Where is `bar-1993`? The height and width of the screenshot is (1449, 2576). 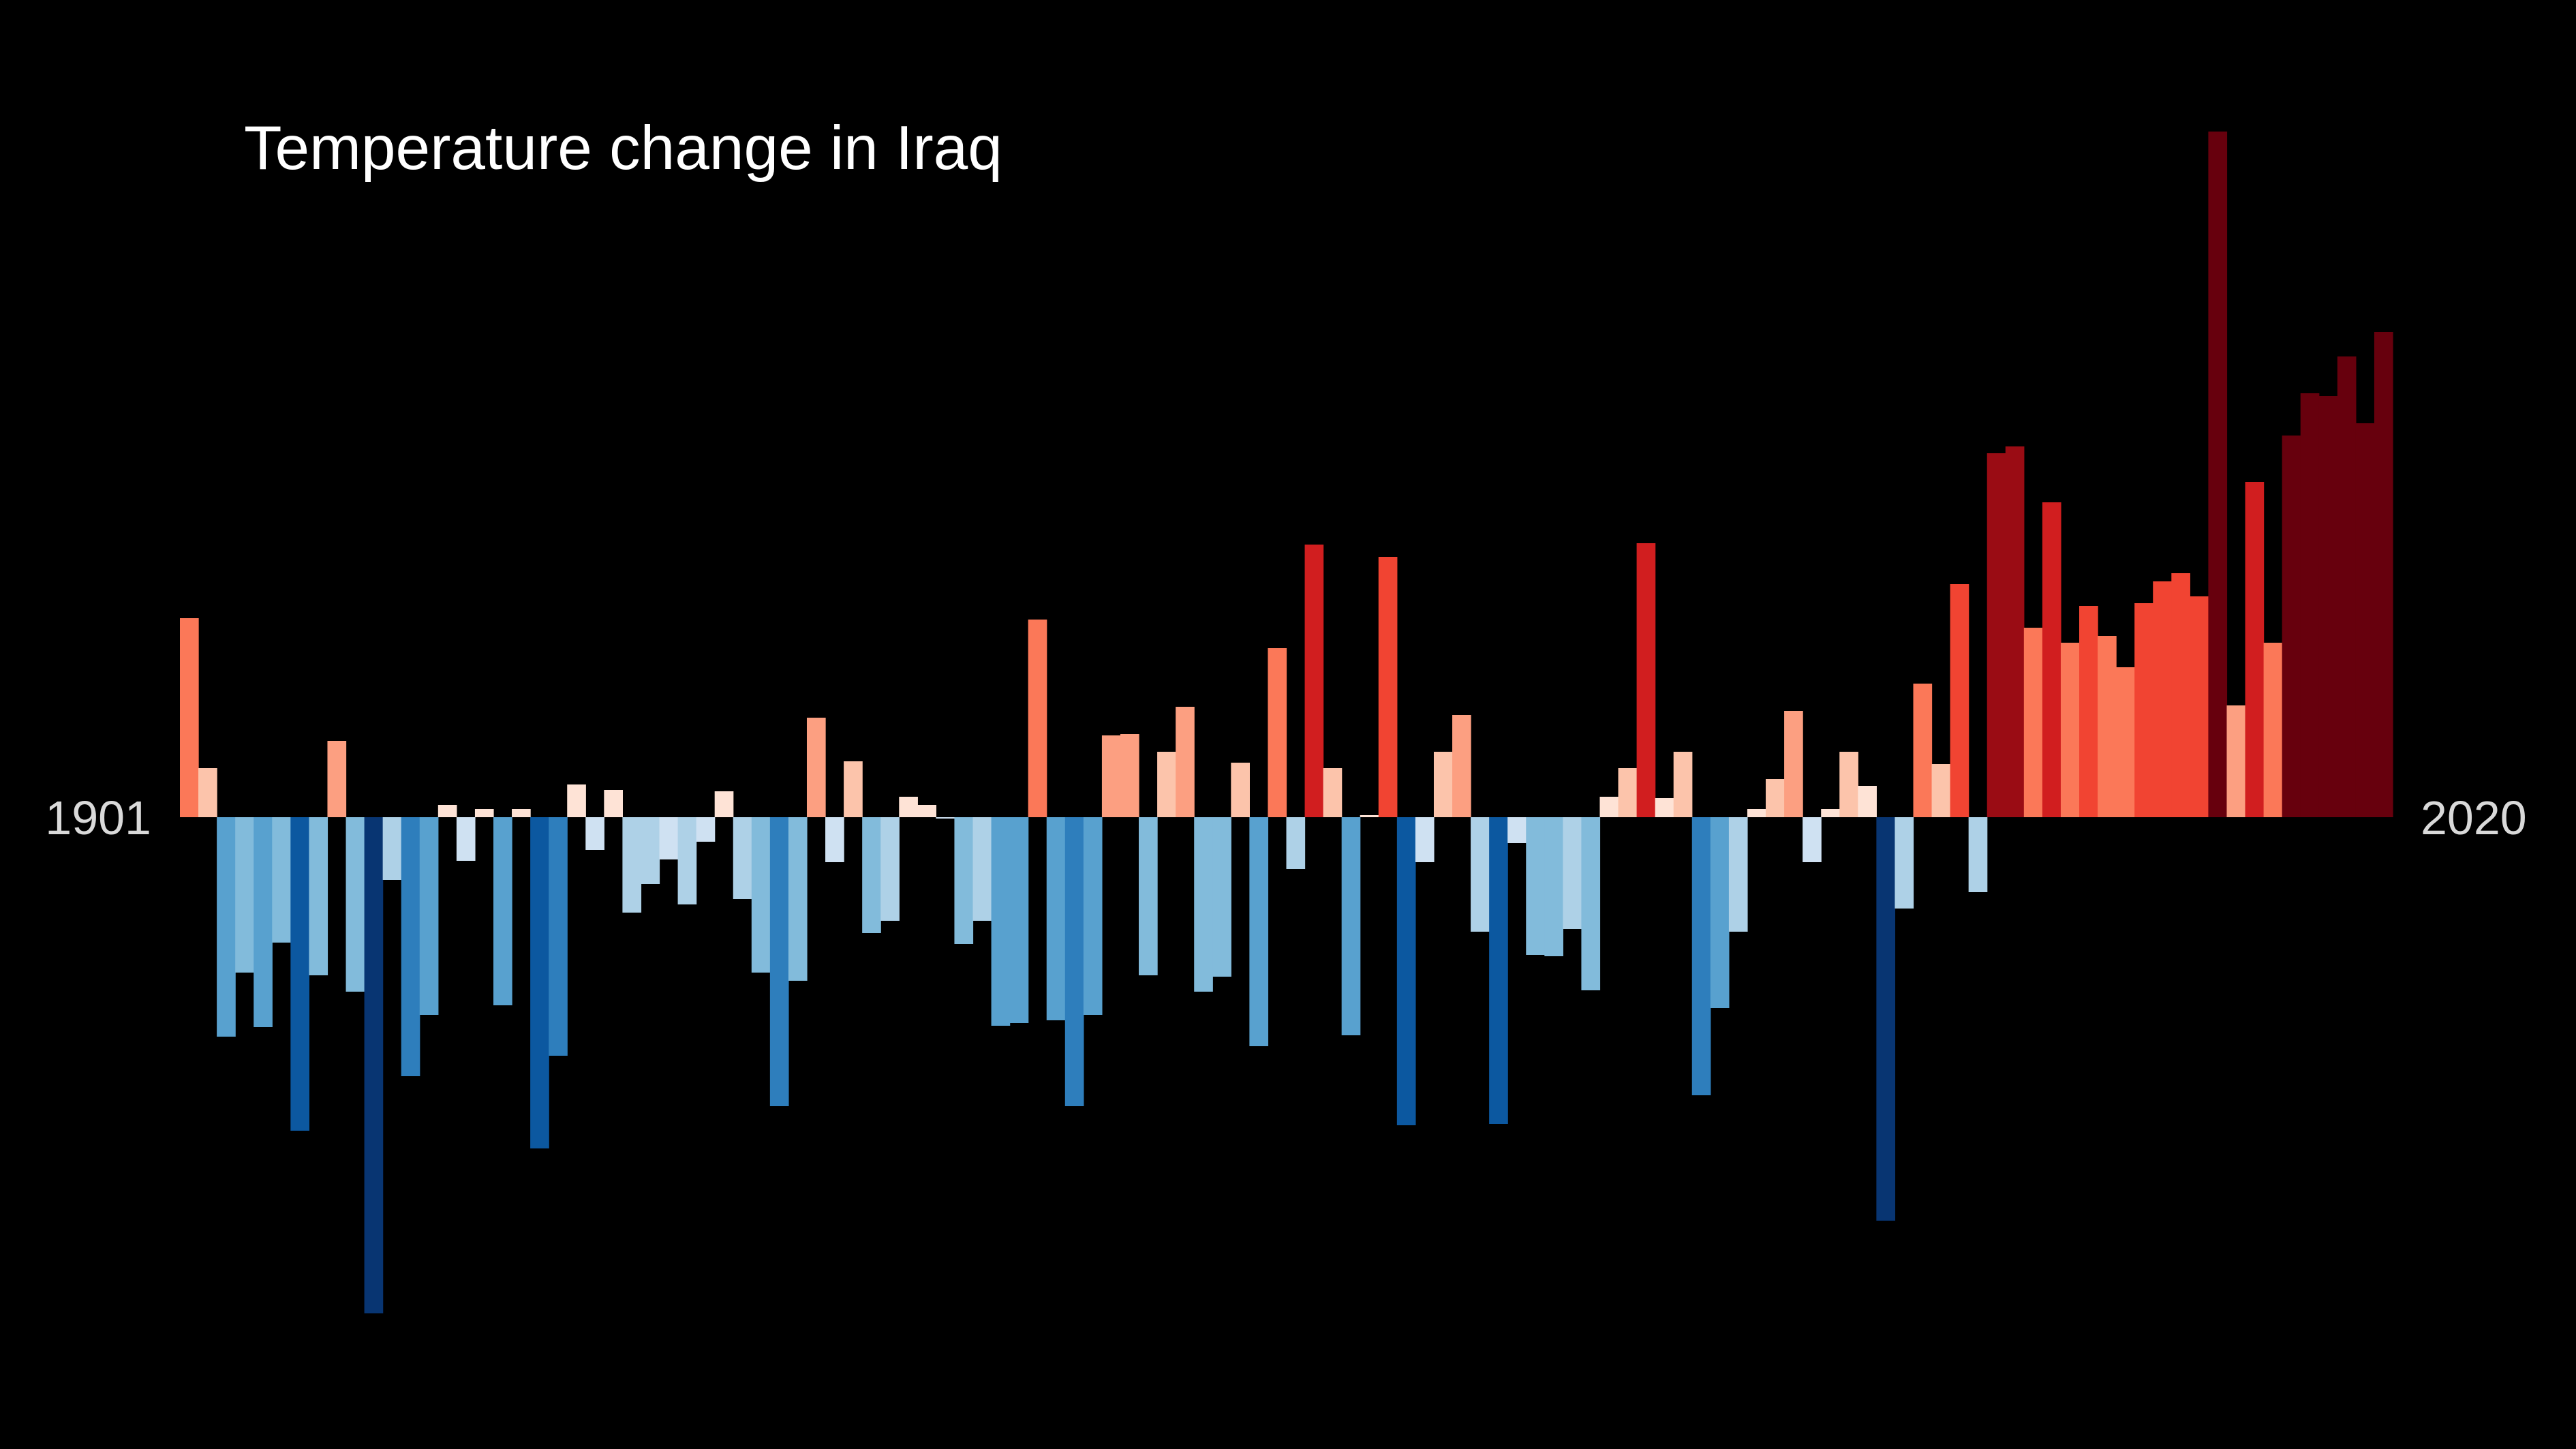
bar-1993 is located at coordinates (1886, 1019).